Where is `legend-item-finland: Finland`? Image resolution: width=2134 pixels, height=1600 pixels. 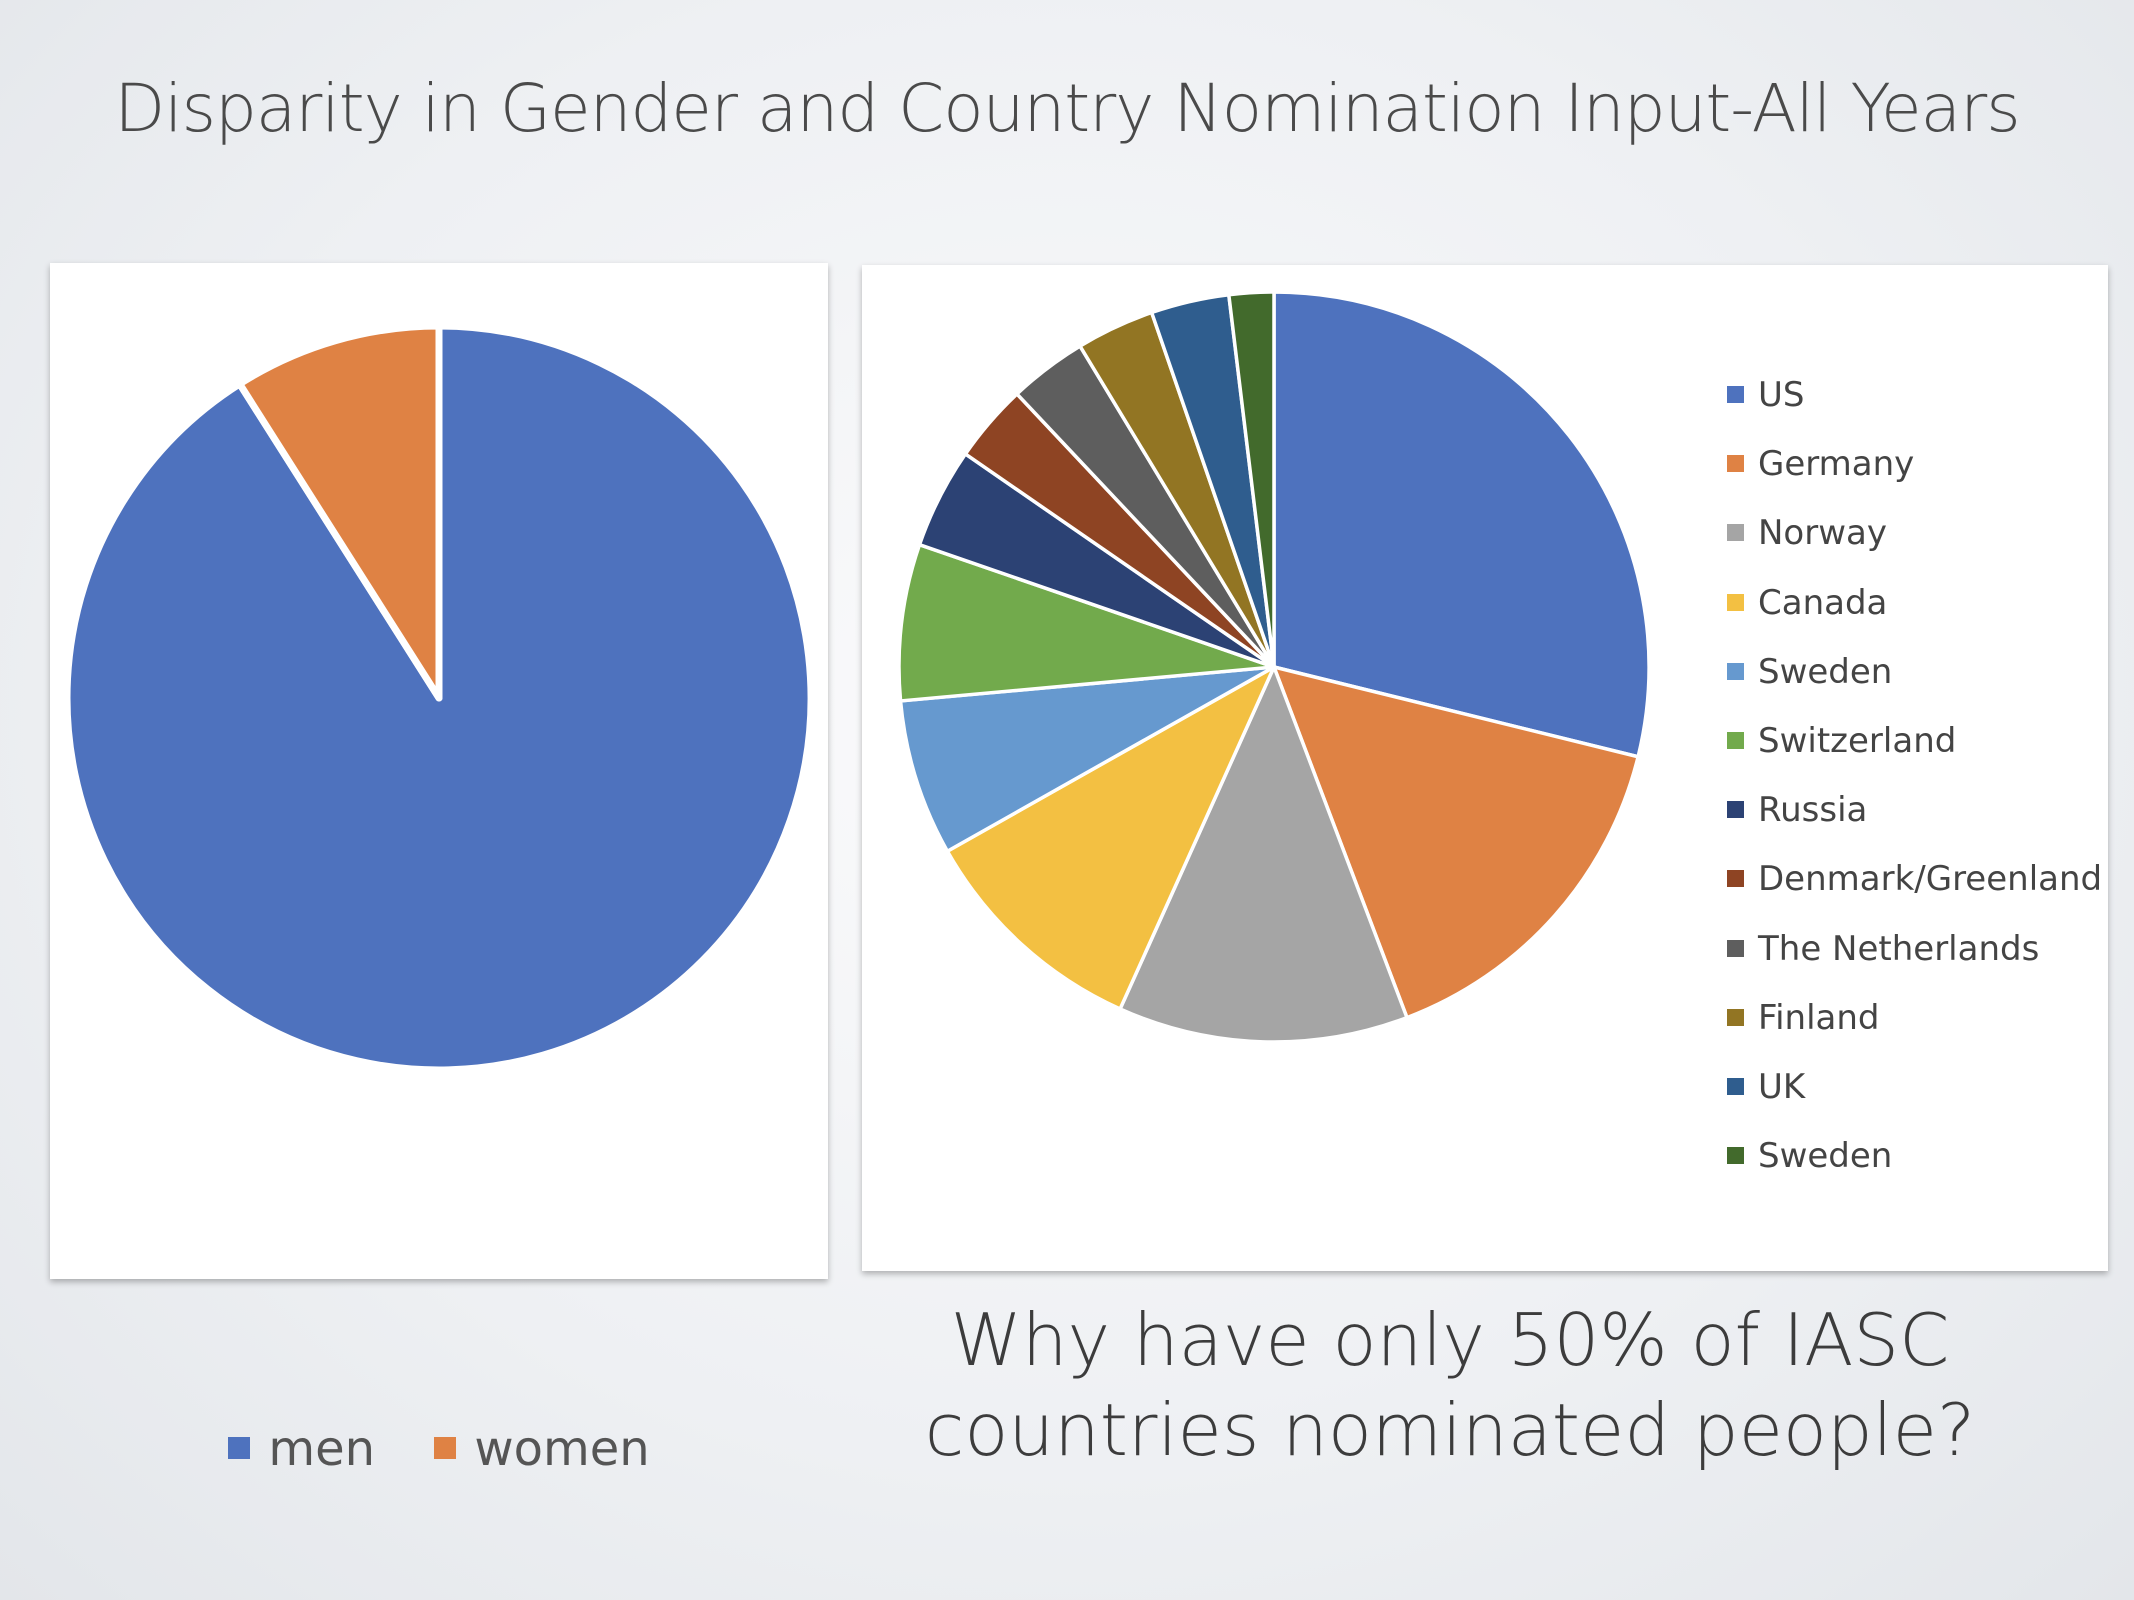 legend-item-finland: Finland is located at coordinates (1914, 1032).